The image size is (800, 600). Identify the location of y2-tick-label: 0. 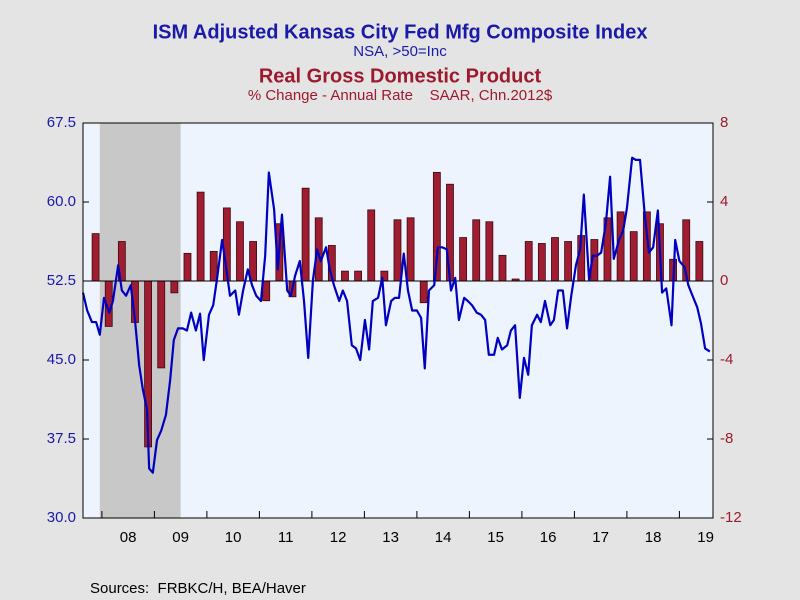
(724, 280).